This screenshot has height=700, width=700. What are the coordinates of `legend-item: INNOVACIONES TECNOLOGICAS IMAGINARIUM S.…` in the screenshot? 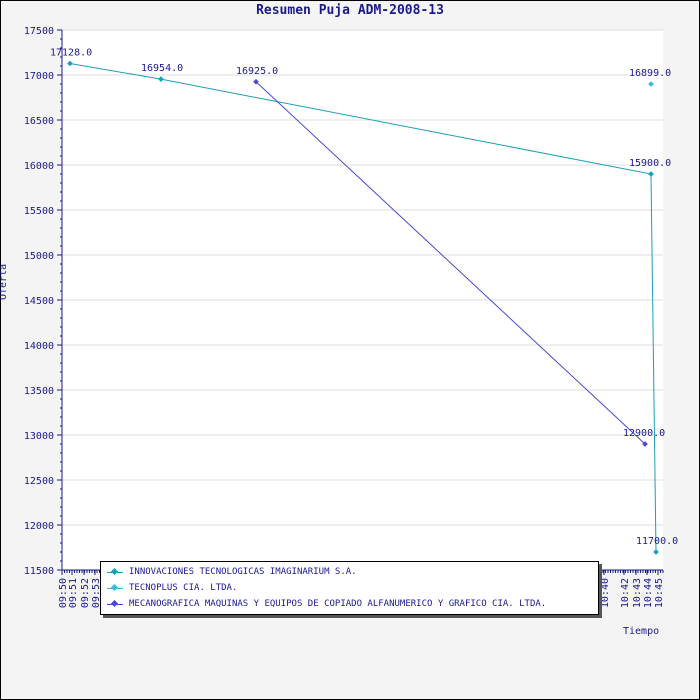 It's located at (232, 572).